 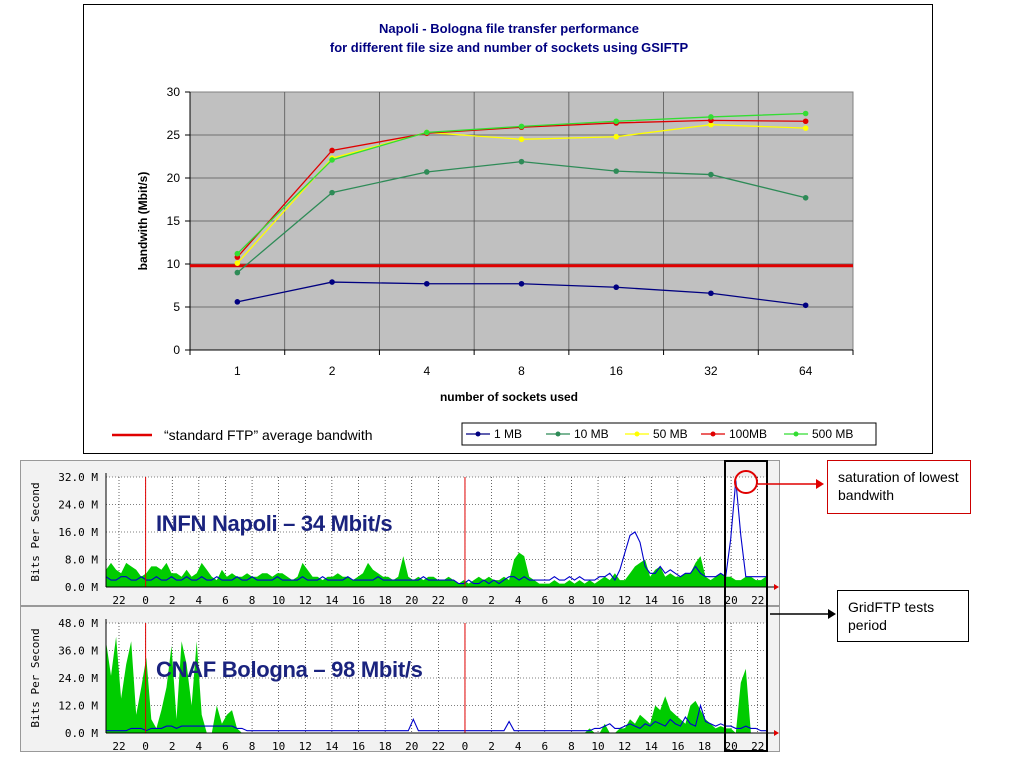 I want to click on mrtg-y-tick-label: 36.0 M, so click(x=78, y=651).